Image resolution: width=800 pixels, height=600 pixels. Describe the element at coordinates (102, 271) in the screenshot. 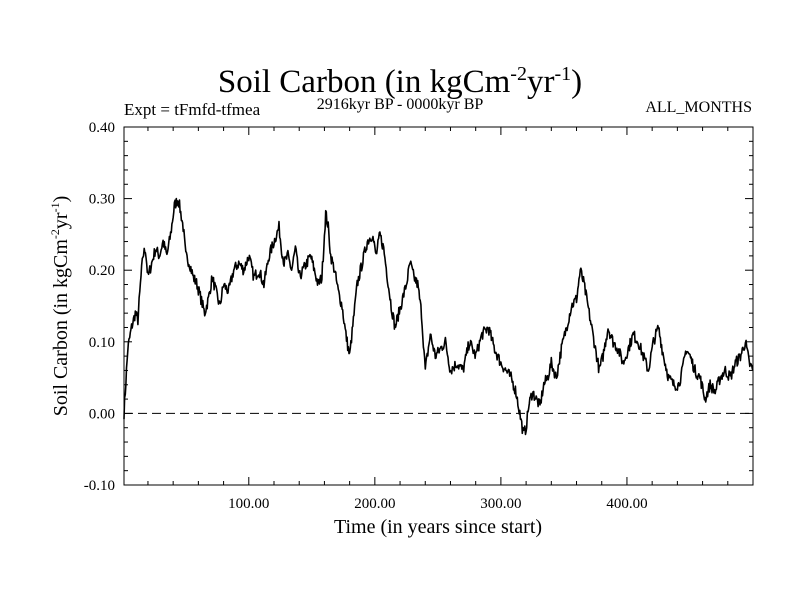

I see `y-tick-label: 0.20` at that location.